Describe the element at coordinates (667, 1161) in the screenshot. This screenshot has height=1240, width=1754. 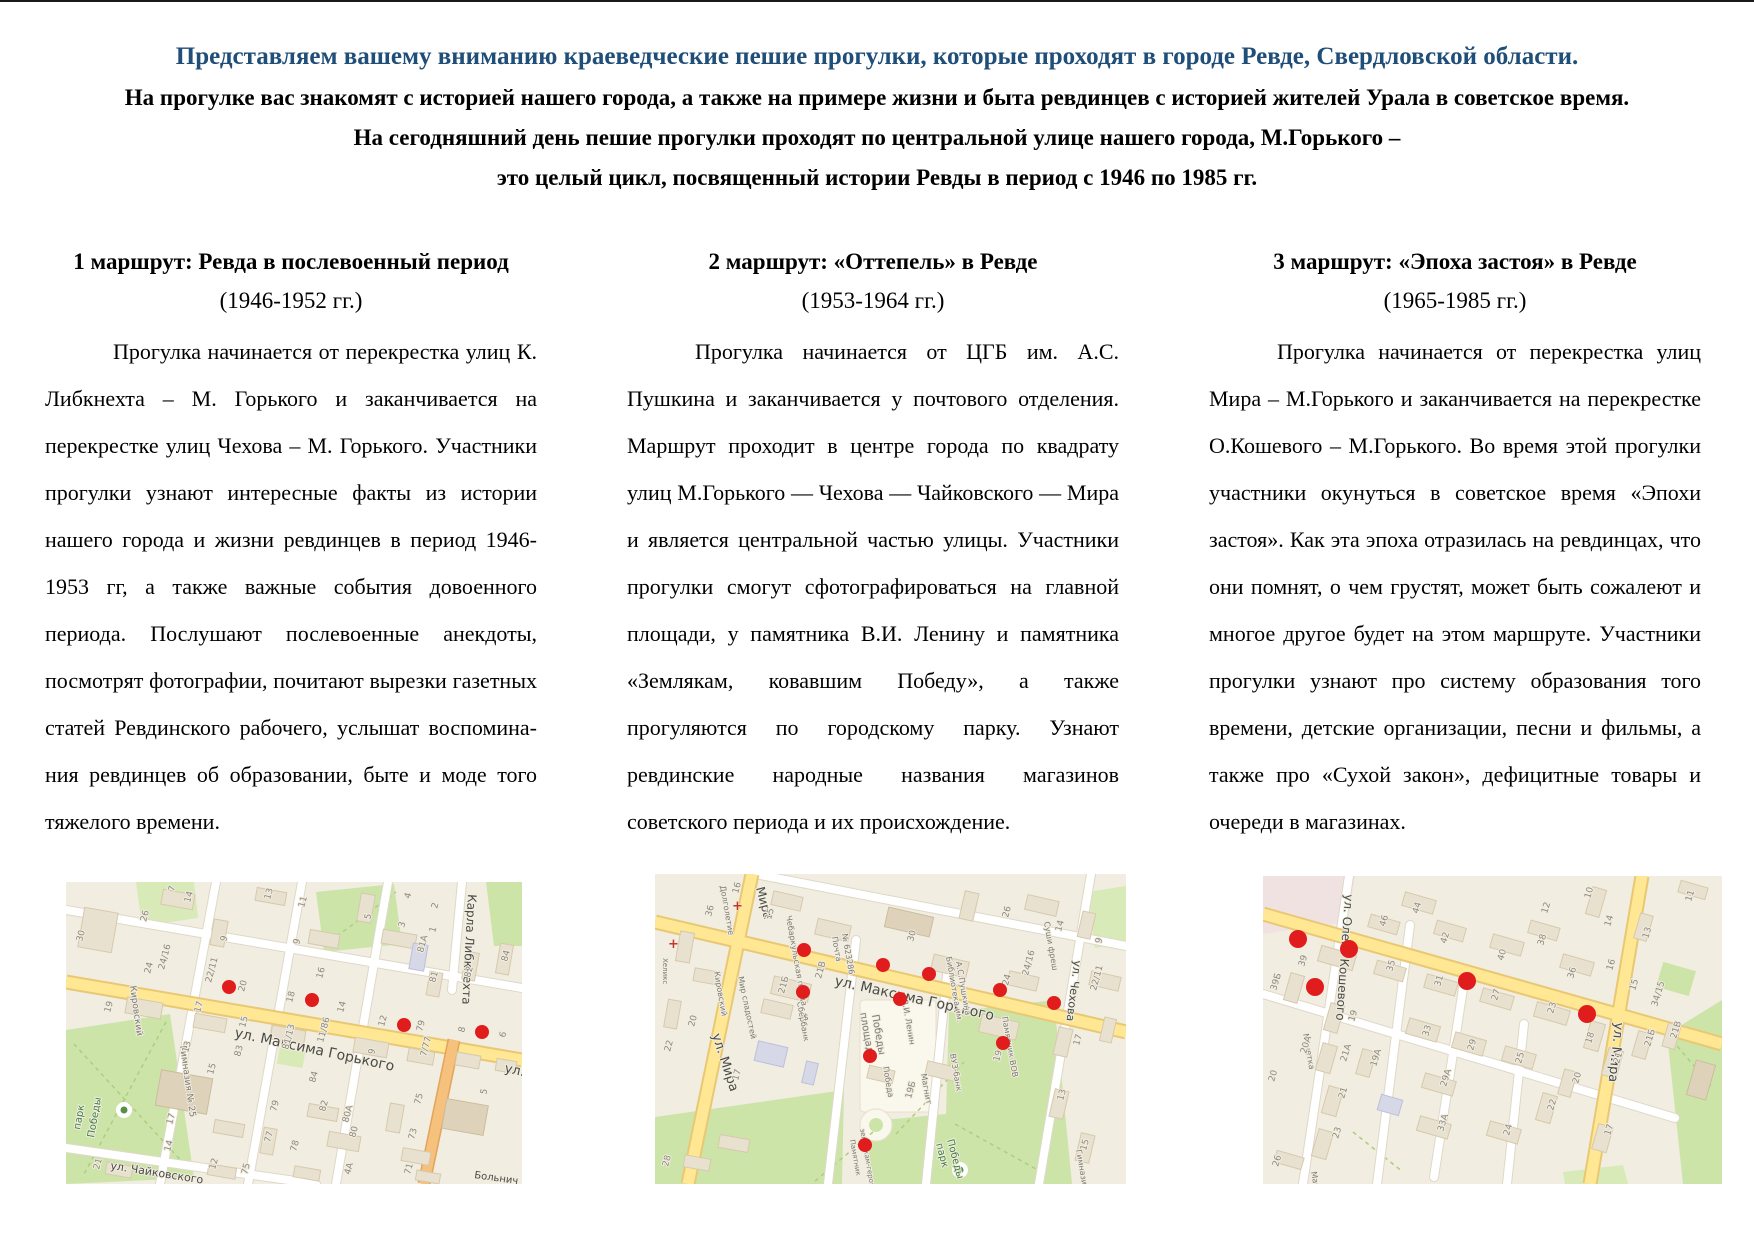
I see `map-label: 28` at that location.